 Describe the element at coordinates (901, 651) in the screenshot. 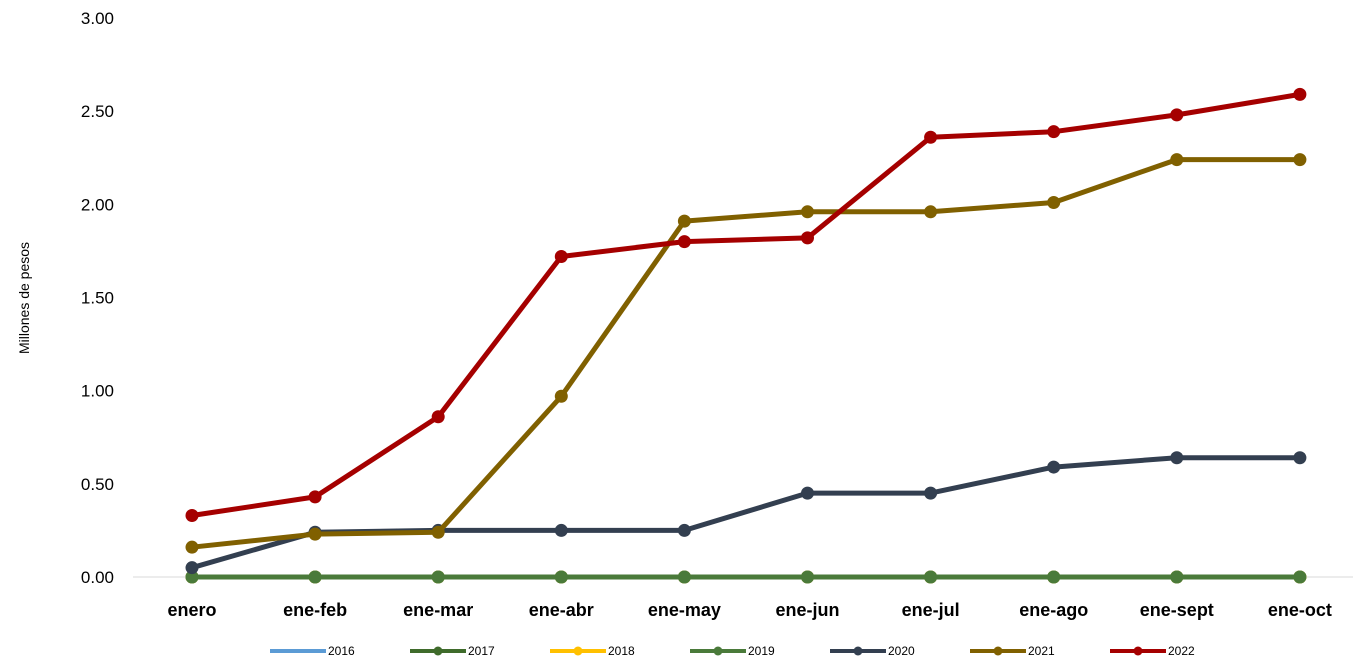

I see `legend-label: 2020` at that location.